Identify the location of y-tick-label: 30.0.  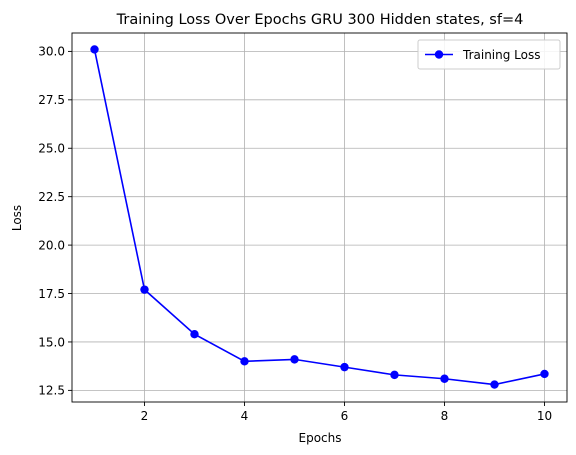
(51, 52).